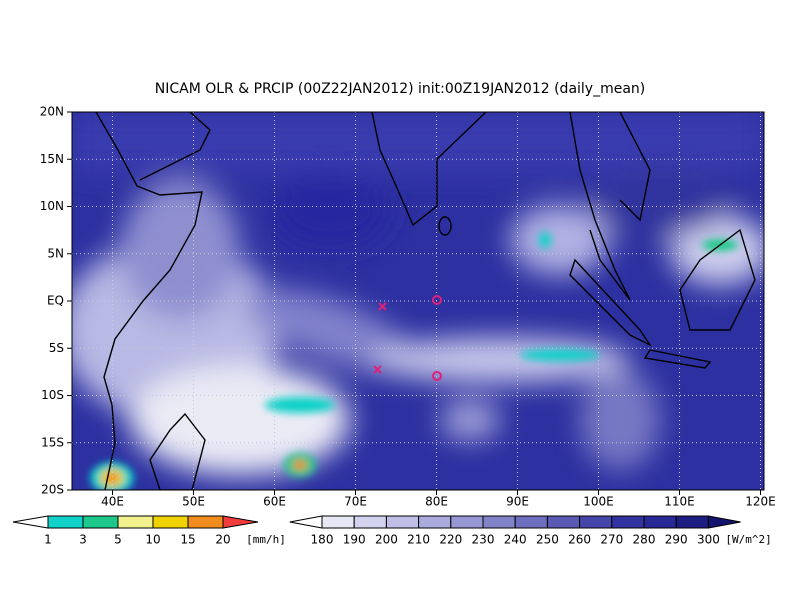 This screenshot has height=600, width=800. Describe the element at coordinates (547, 540) in the screenshot. I see `colorbar-label: 250` at that location.